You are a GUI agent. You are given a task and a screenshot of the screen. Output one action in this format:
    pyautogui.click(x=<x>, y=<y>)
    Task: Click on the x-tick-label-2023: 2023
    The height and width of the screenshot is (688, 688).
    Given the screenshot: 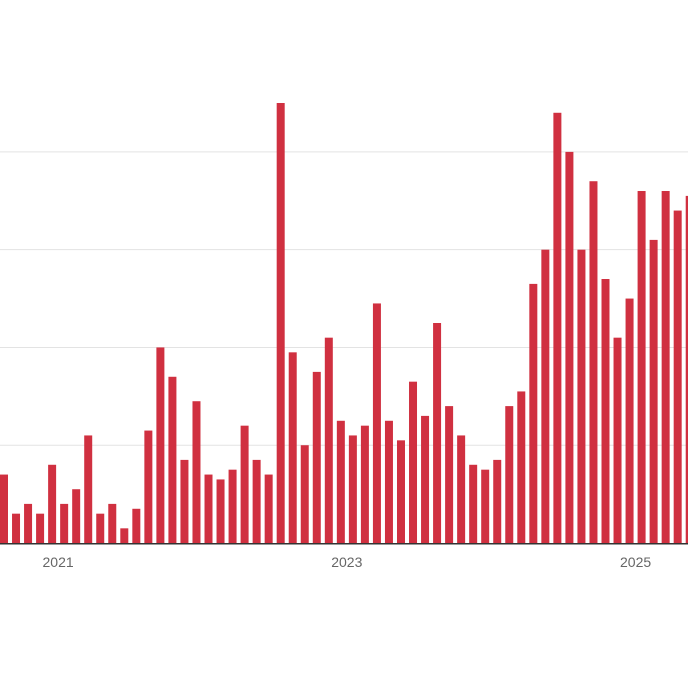 What is the action you would take?
    pyautogui.click(x=346, y=562)
    